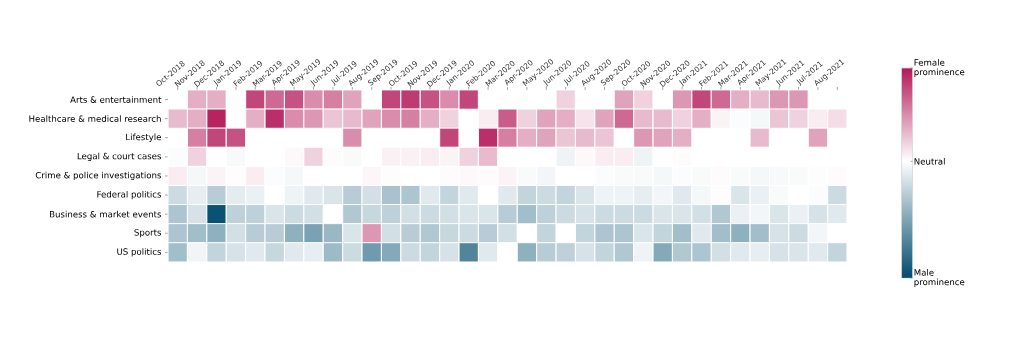 This screenshot has height=343, width=1024. I want to click on color-bar-label: Female prominence, so click(939, 68).